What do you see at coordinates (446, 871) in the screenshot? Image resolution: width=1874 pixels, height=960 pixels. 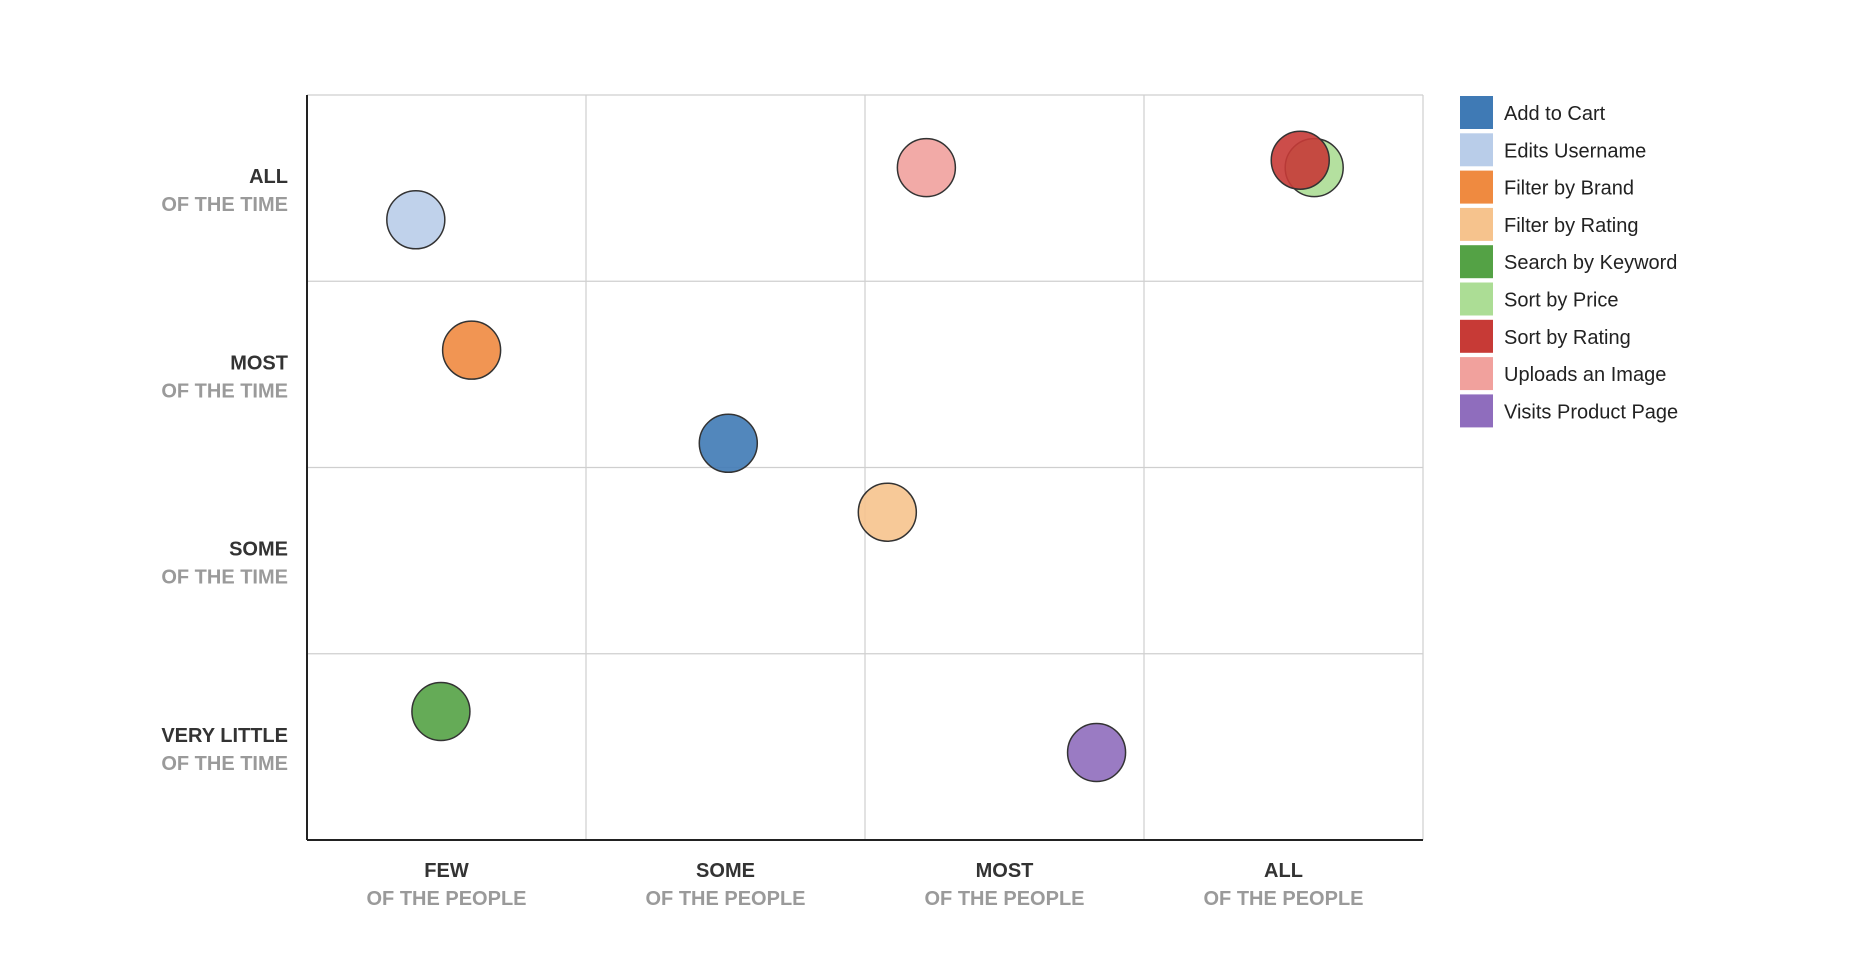 I see `x-tick-label: FEW` at bounding box center [446, 871].